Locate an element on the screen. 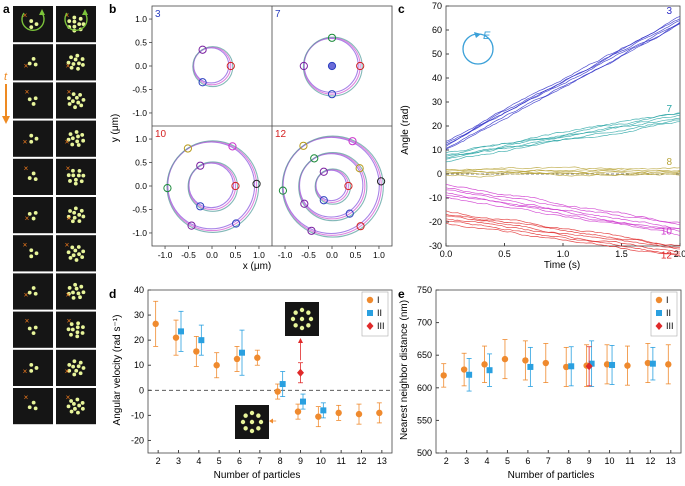  panel-label-d: d is located at coordinates (112, 294).